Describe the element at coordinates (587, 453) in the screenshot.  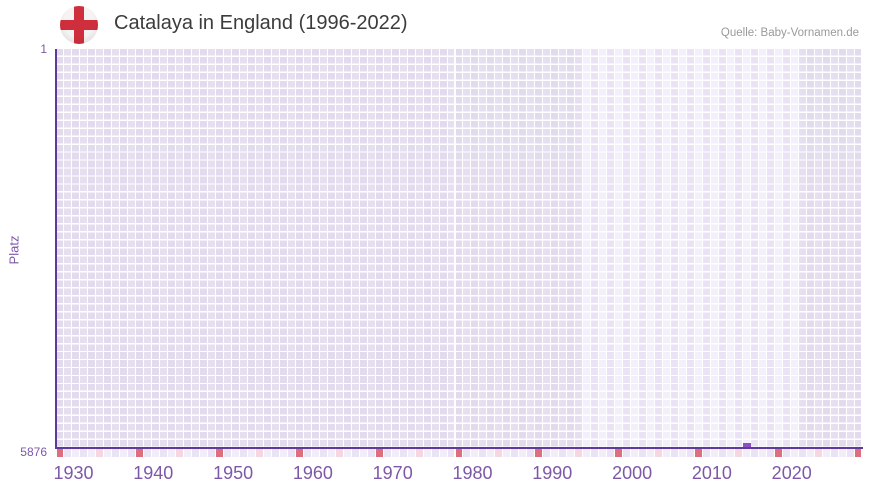
I see `year-strip-cell-1996` at that location.